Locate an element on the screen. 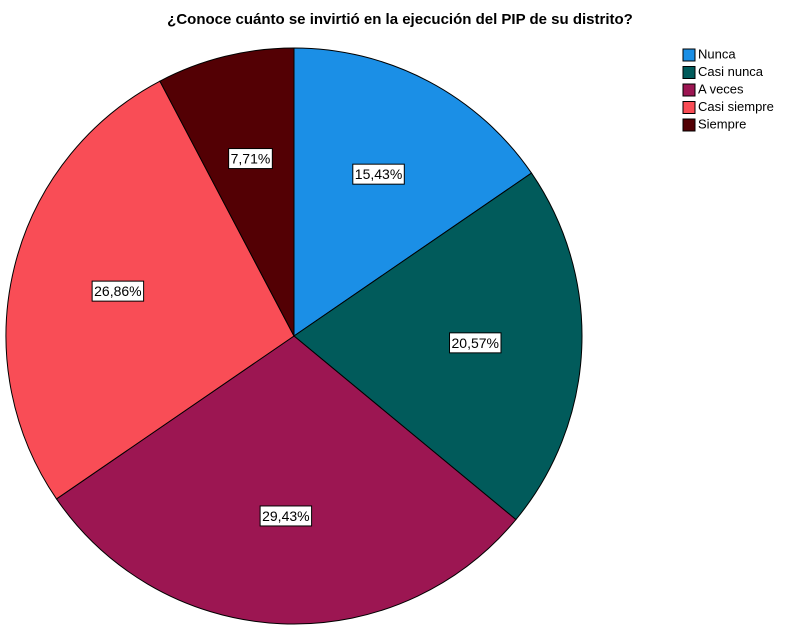 The image size is (797, 639). data-label: 7,71% is located at coordinates (251, 159).